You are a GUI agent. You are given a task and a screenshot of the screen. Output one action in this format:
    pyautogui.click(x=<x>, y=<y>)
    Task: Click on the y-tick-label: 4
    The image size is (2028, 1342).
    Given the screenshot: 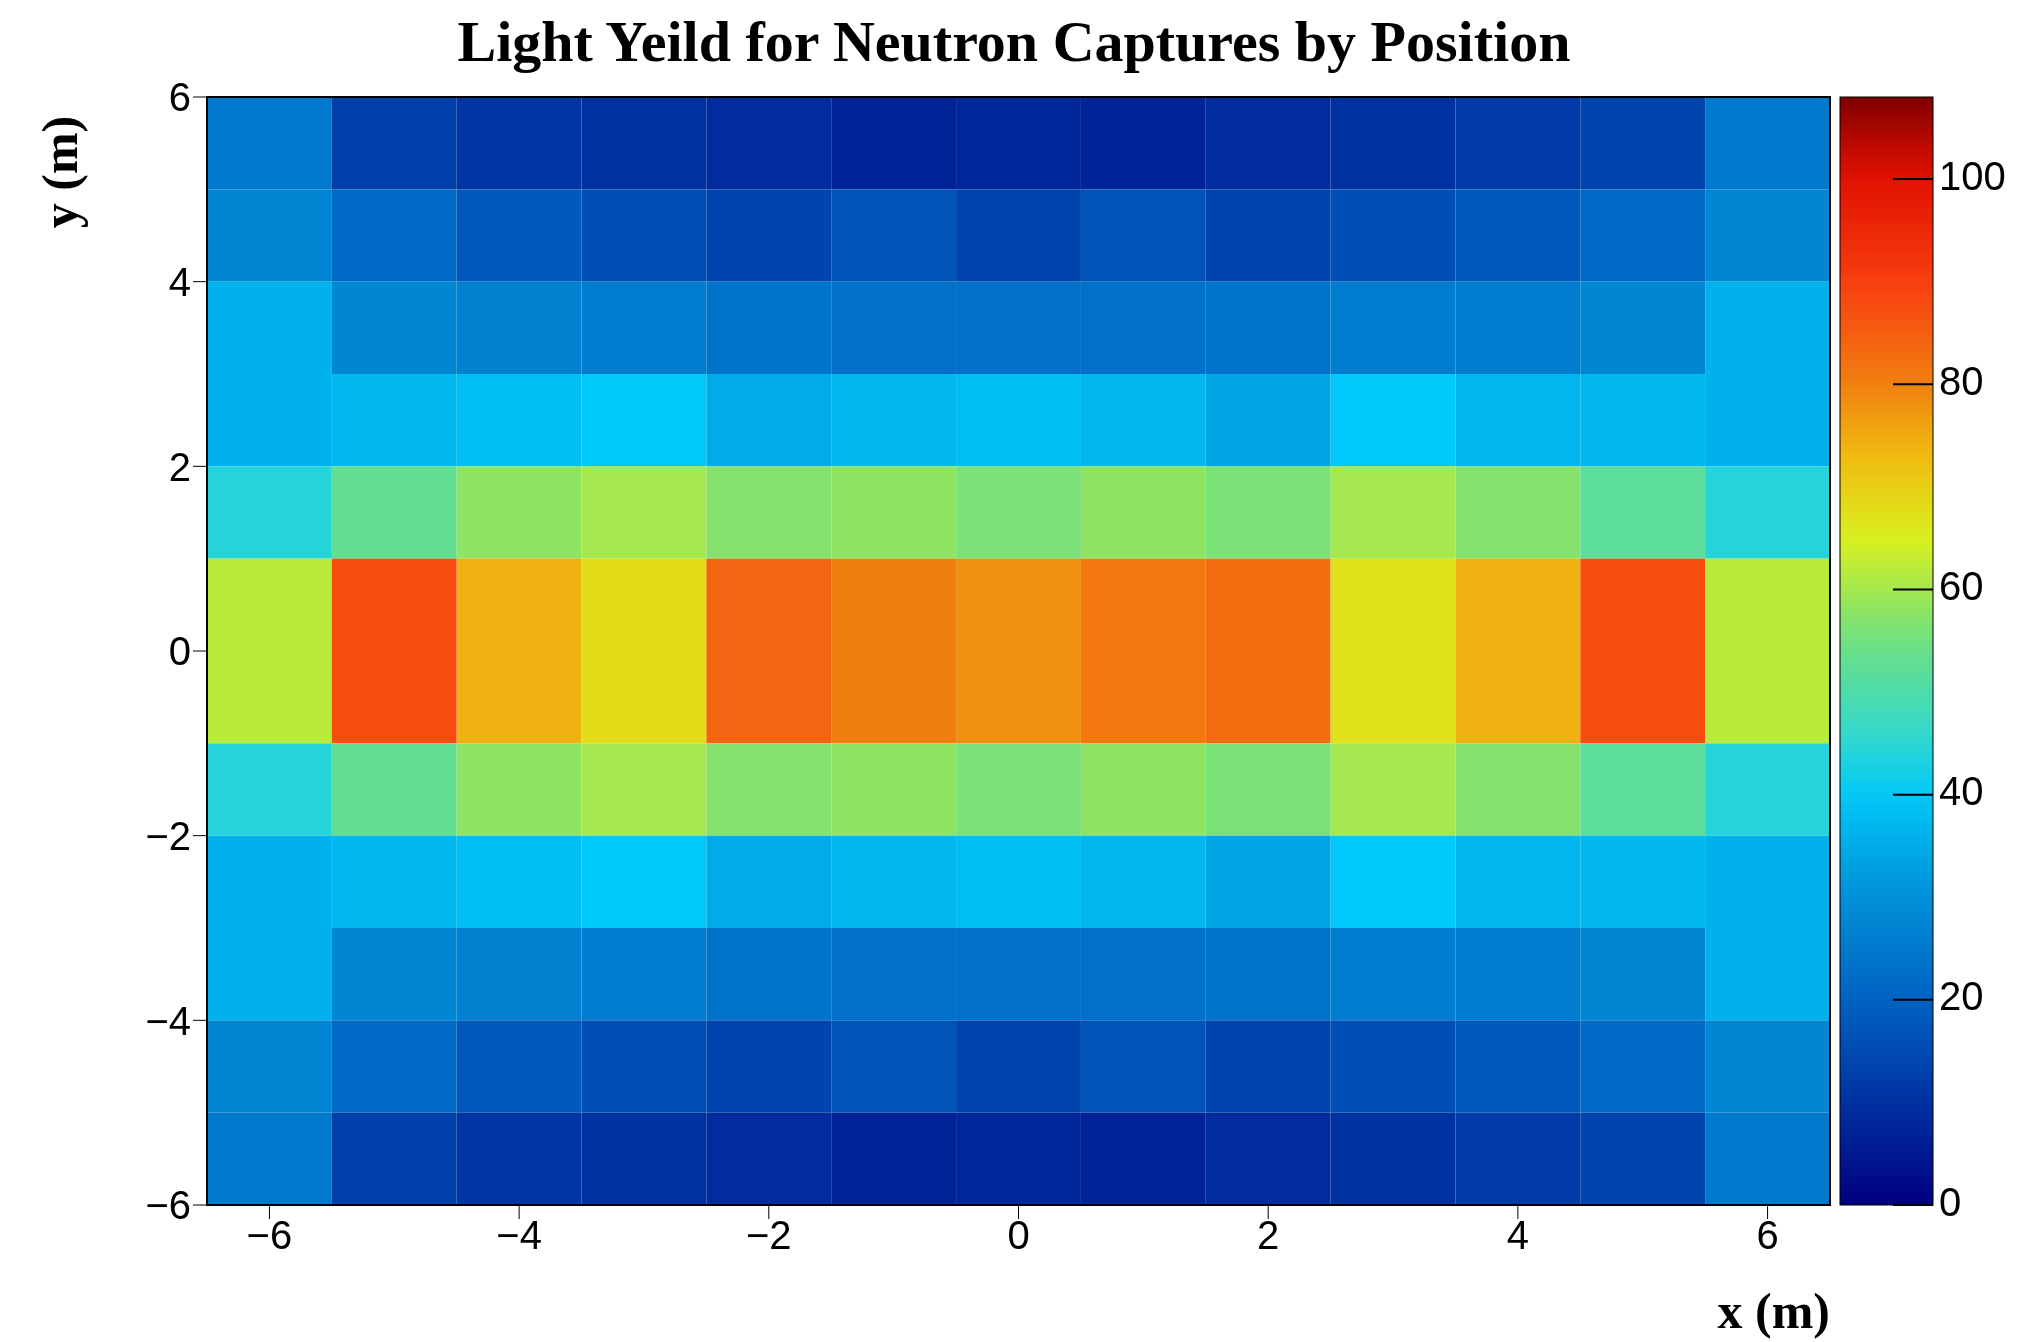 What is the action you would take?
    pyautogui.click(x=179, y=281)
    